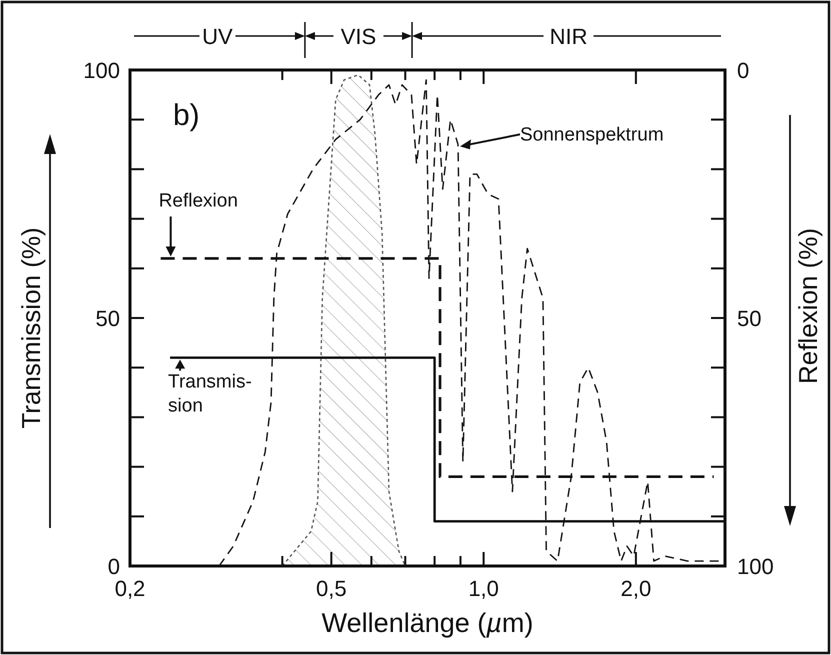  I want to click on y-axis-title: Transmission (%), so click(31, 328).